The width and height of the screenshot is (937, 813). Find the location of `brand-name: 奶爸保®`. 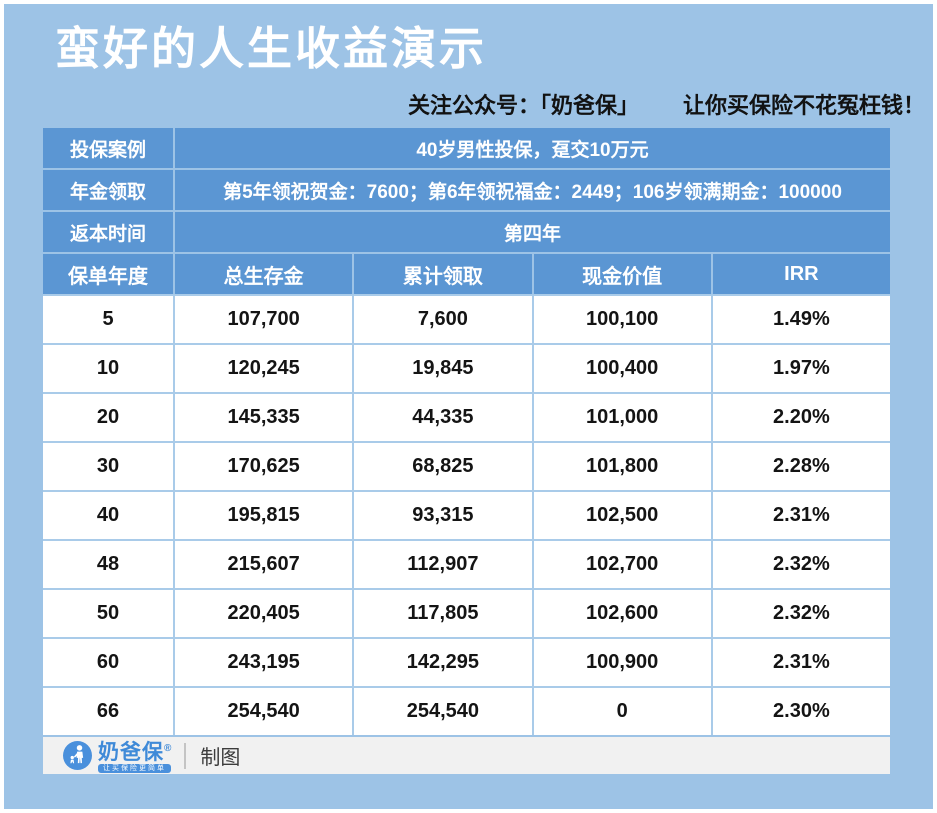

brand-name: 奶爸保® is located at coordinates (135, 751).